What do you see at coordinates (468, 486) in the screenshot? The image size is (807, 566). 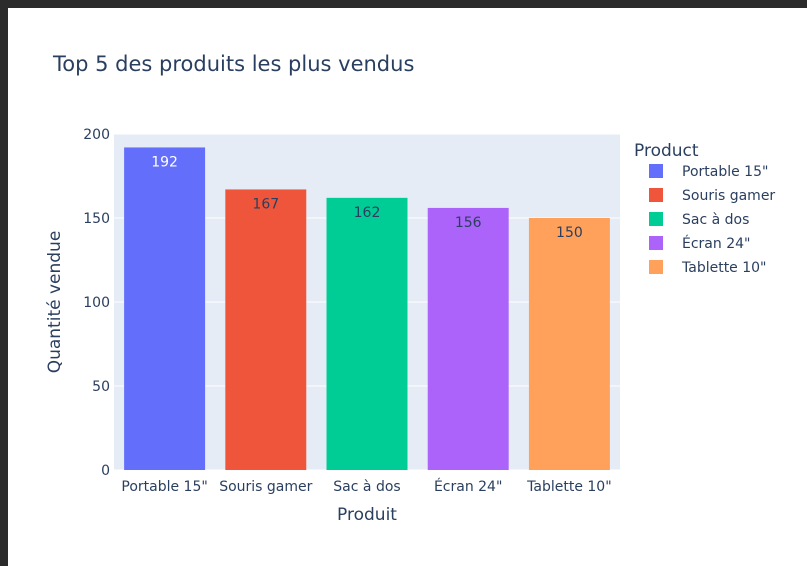 I see `x-tick-label: Écran 24"` at bounding box center [468, 486].